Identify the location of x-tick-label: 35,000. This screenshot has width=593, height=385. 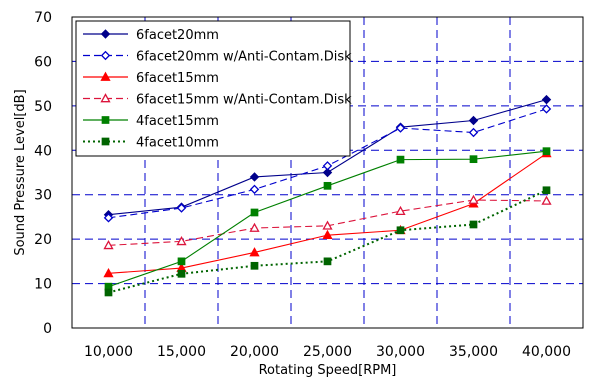
(473, 352).